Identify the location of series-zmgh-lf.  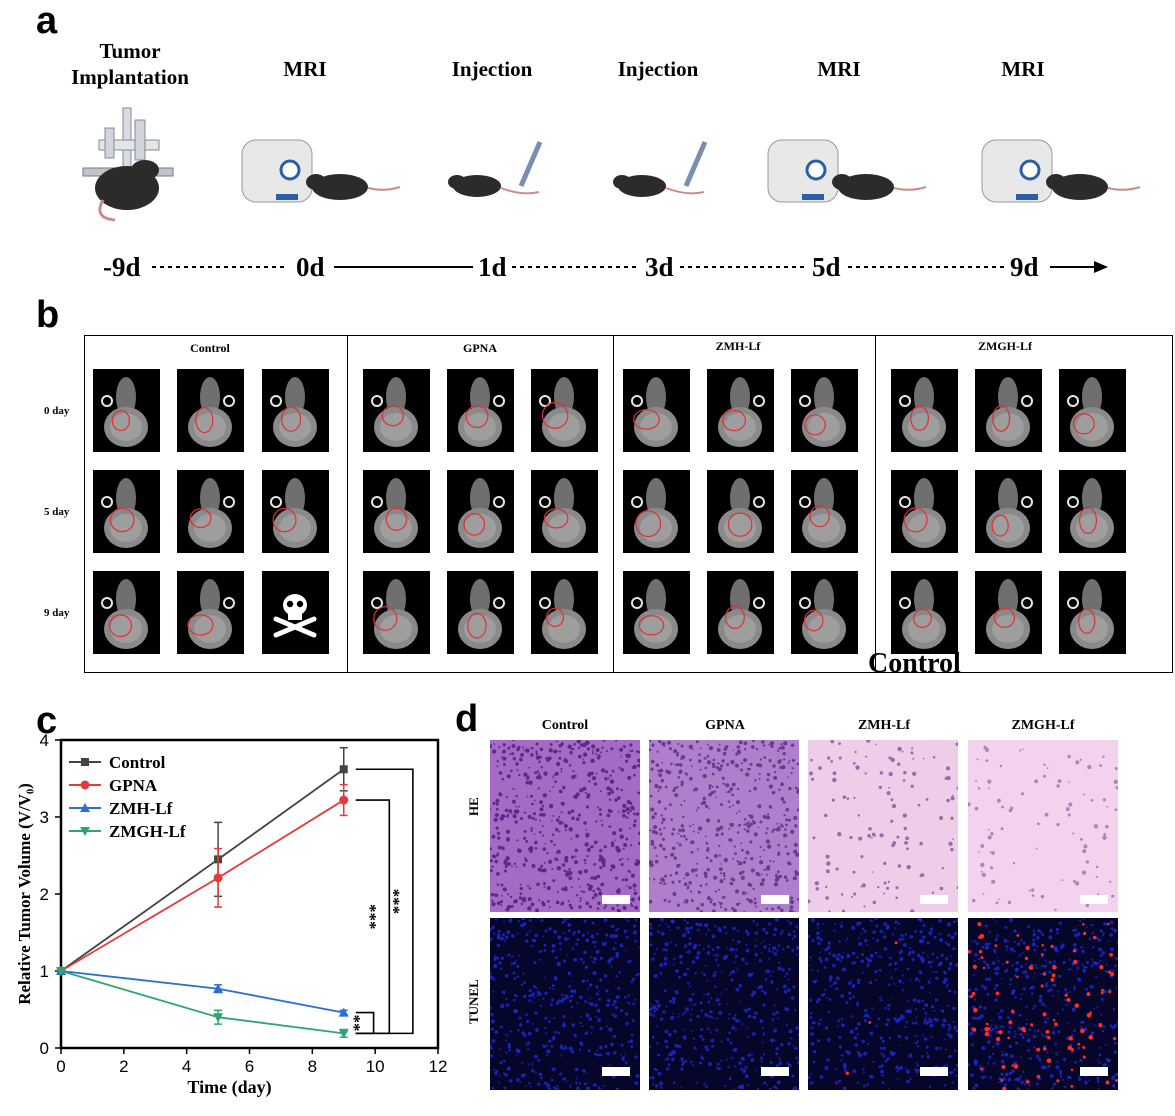
(202, 1003).